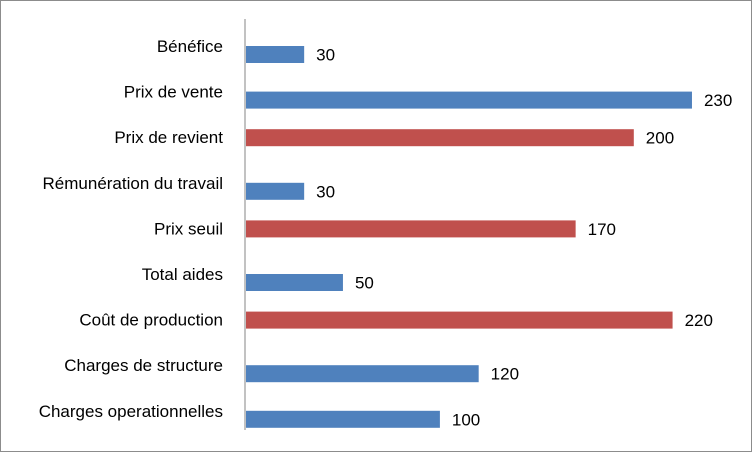 This screenshot has width=752, height=453. I want to click on category-label: Rémunération du travail, so click(133, 183).